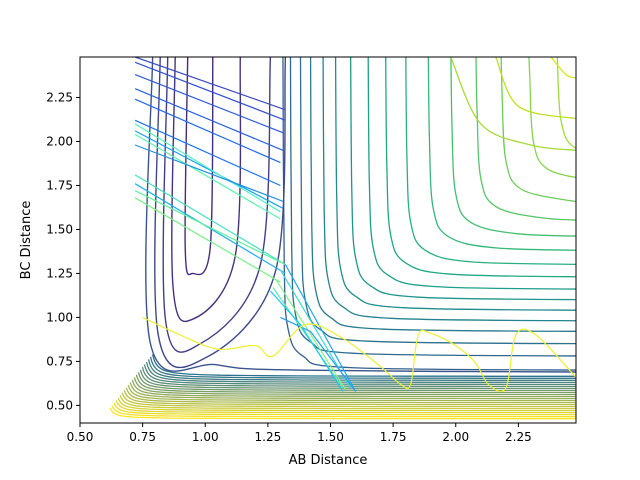  I want to click on x-axis-ticks: 0.50 0.75 1.00 1.25 1.50 1.75 2.00 2.25, so click(299, 433).